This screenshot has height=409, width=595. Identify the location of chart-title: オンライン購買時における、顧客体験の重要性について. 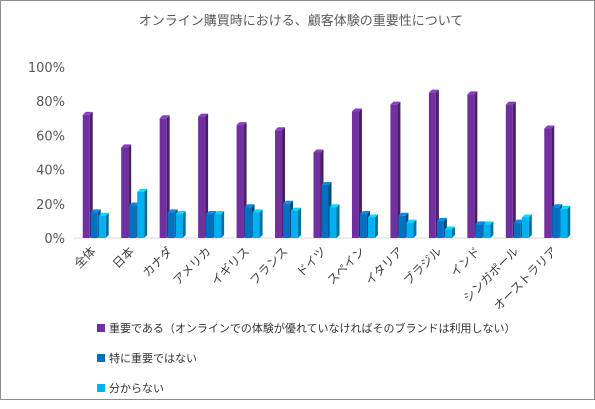
(301, 21).